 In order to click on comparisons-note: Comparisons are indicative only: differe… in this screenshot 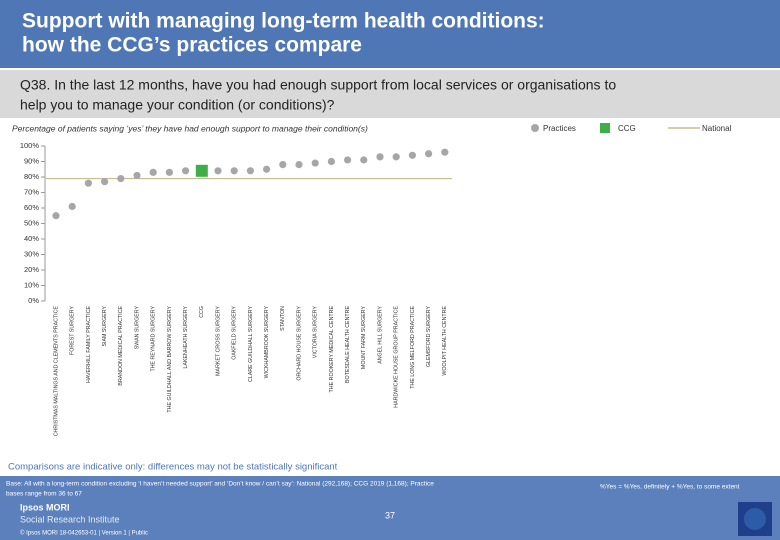, I will do `click(173, 467)`.